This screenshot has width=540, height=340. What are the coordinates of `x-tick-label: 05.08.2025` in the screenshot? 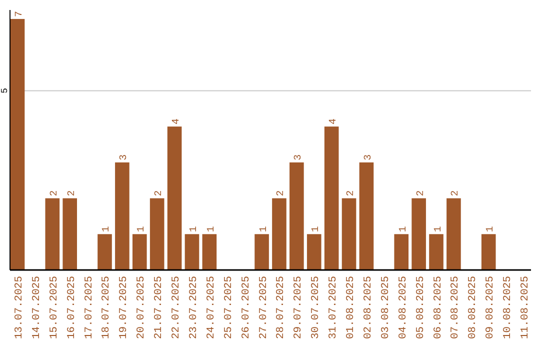 It's located at (420, 308).